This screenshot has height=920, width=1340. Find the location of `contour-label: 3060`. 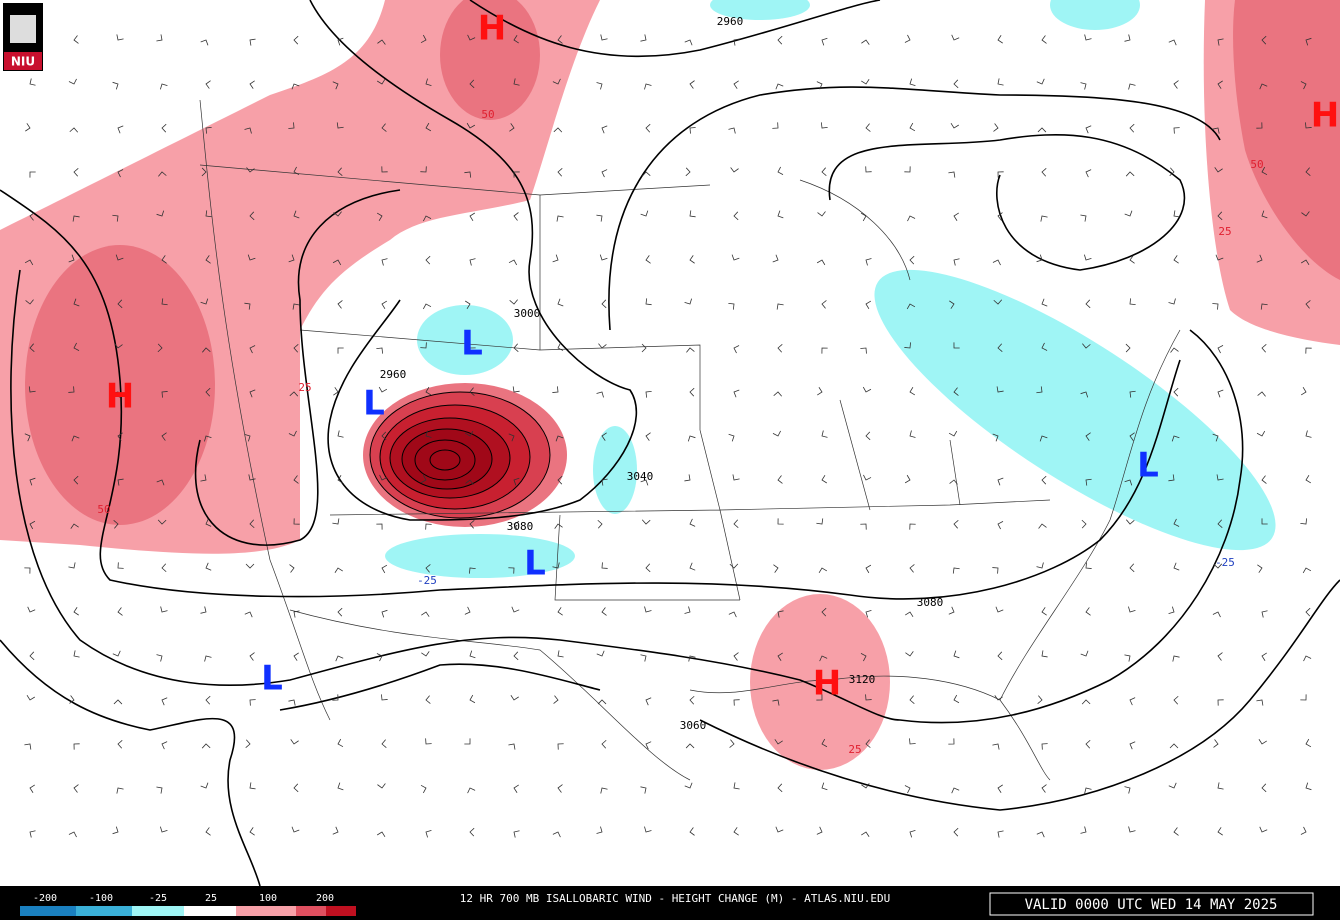

contour-label: 3060 is located at coordinates (693, 725).